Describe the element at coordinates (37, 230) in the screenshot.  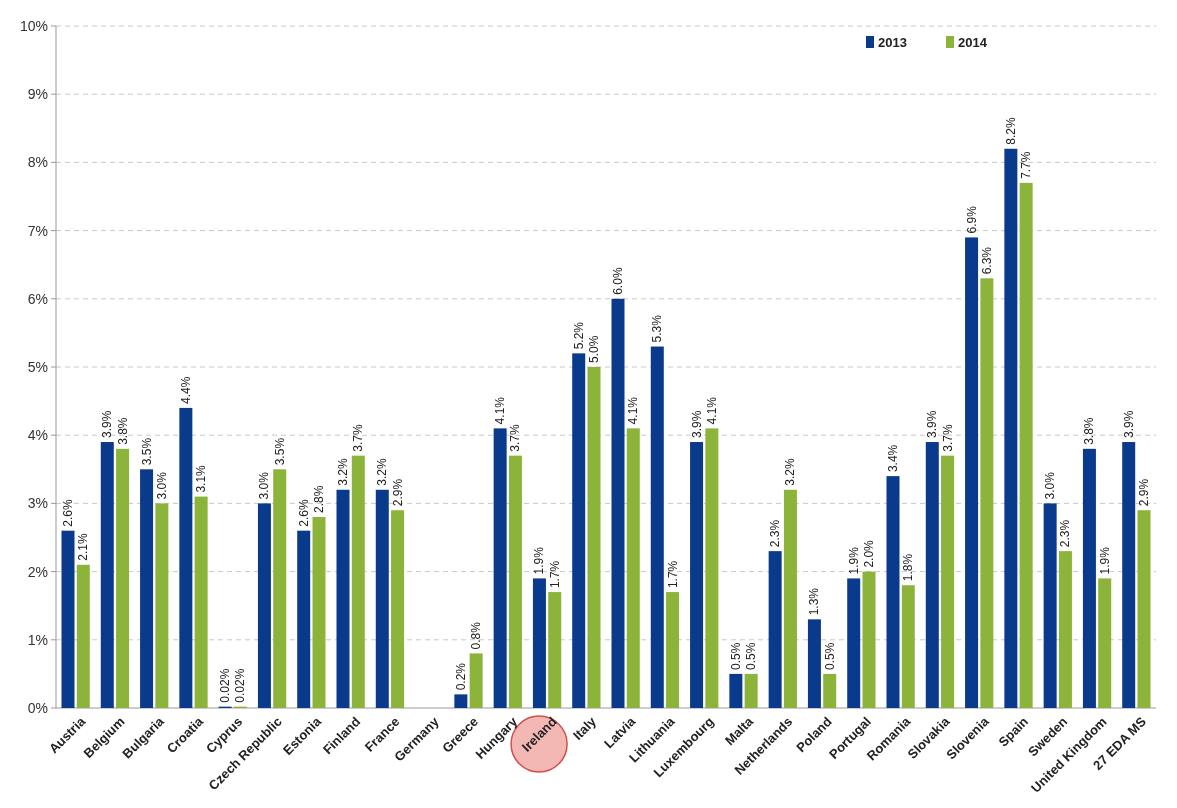
I see `y-tick-label: 7%` at that location.